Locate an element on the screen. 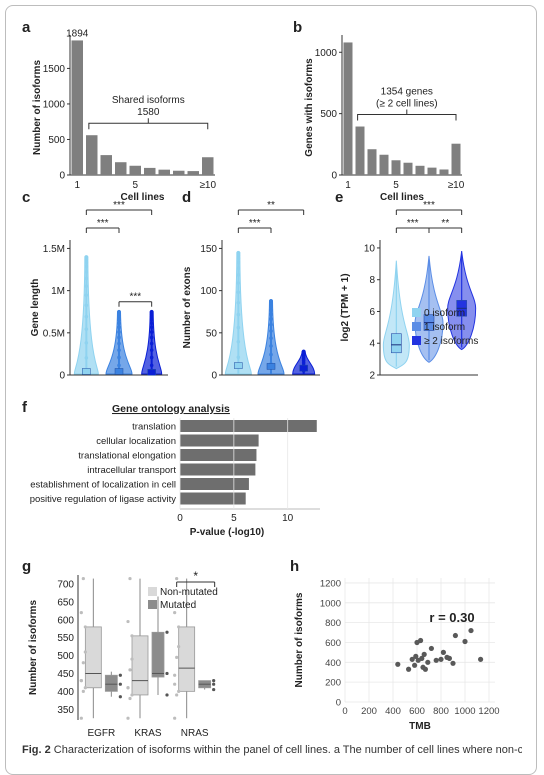  y-tick-label-e: 4 is located at coordinates (372, 344).